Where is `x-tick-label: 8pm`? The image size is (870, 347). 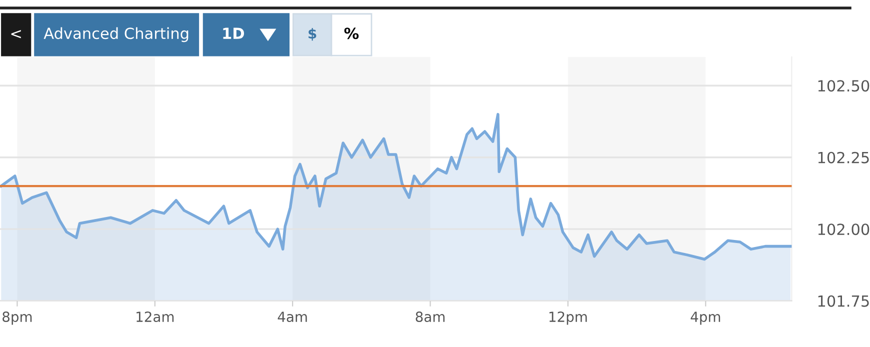
x-tick-label: 8pm is located at coordinates (17, 318).